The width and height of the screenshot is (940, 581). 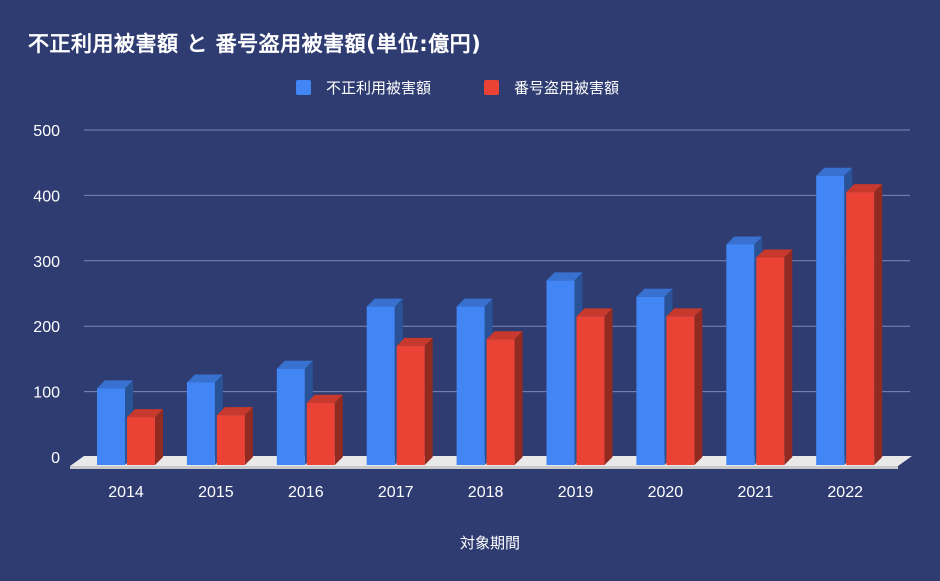 I want to click on bar-theft-2022, so click(x=864, y=324).